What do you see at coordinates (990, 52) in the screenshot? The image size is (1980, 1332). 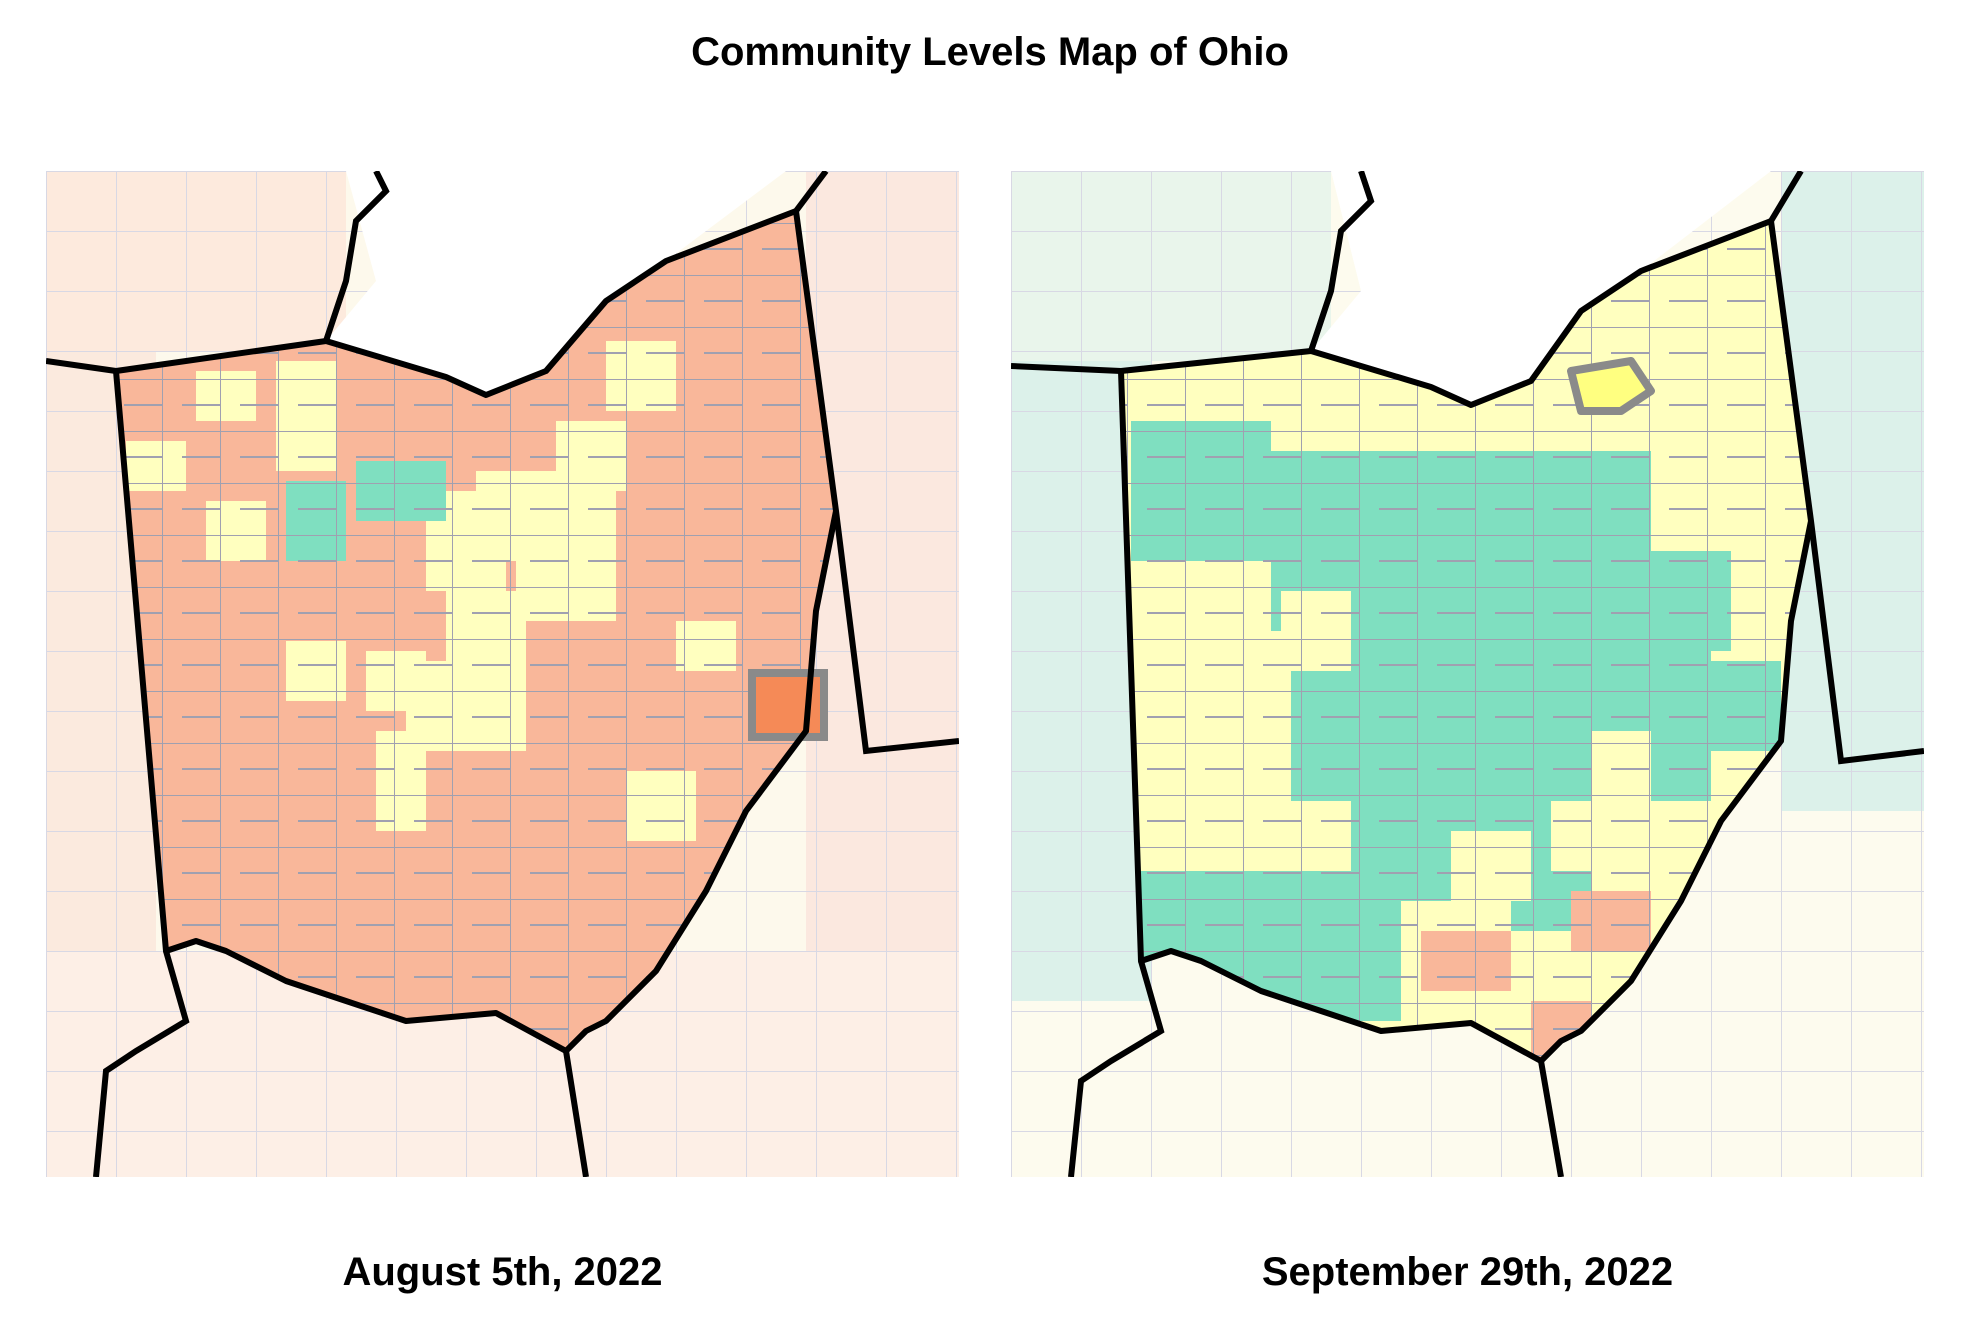 I see `page-title: Community Levels Map of Ohio` at bounding box center [990, 52].